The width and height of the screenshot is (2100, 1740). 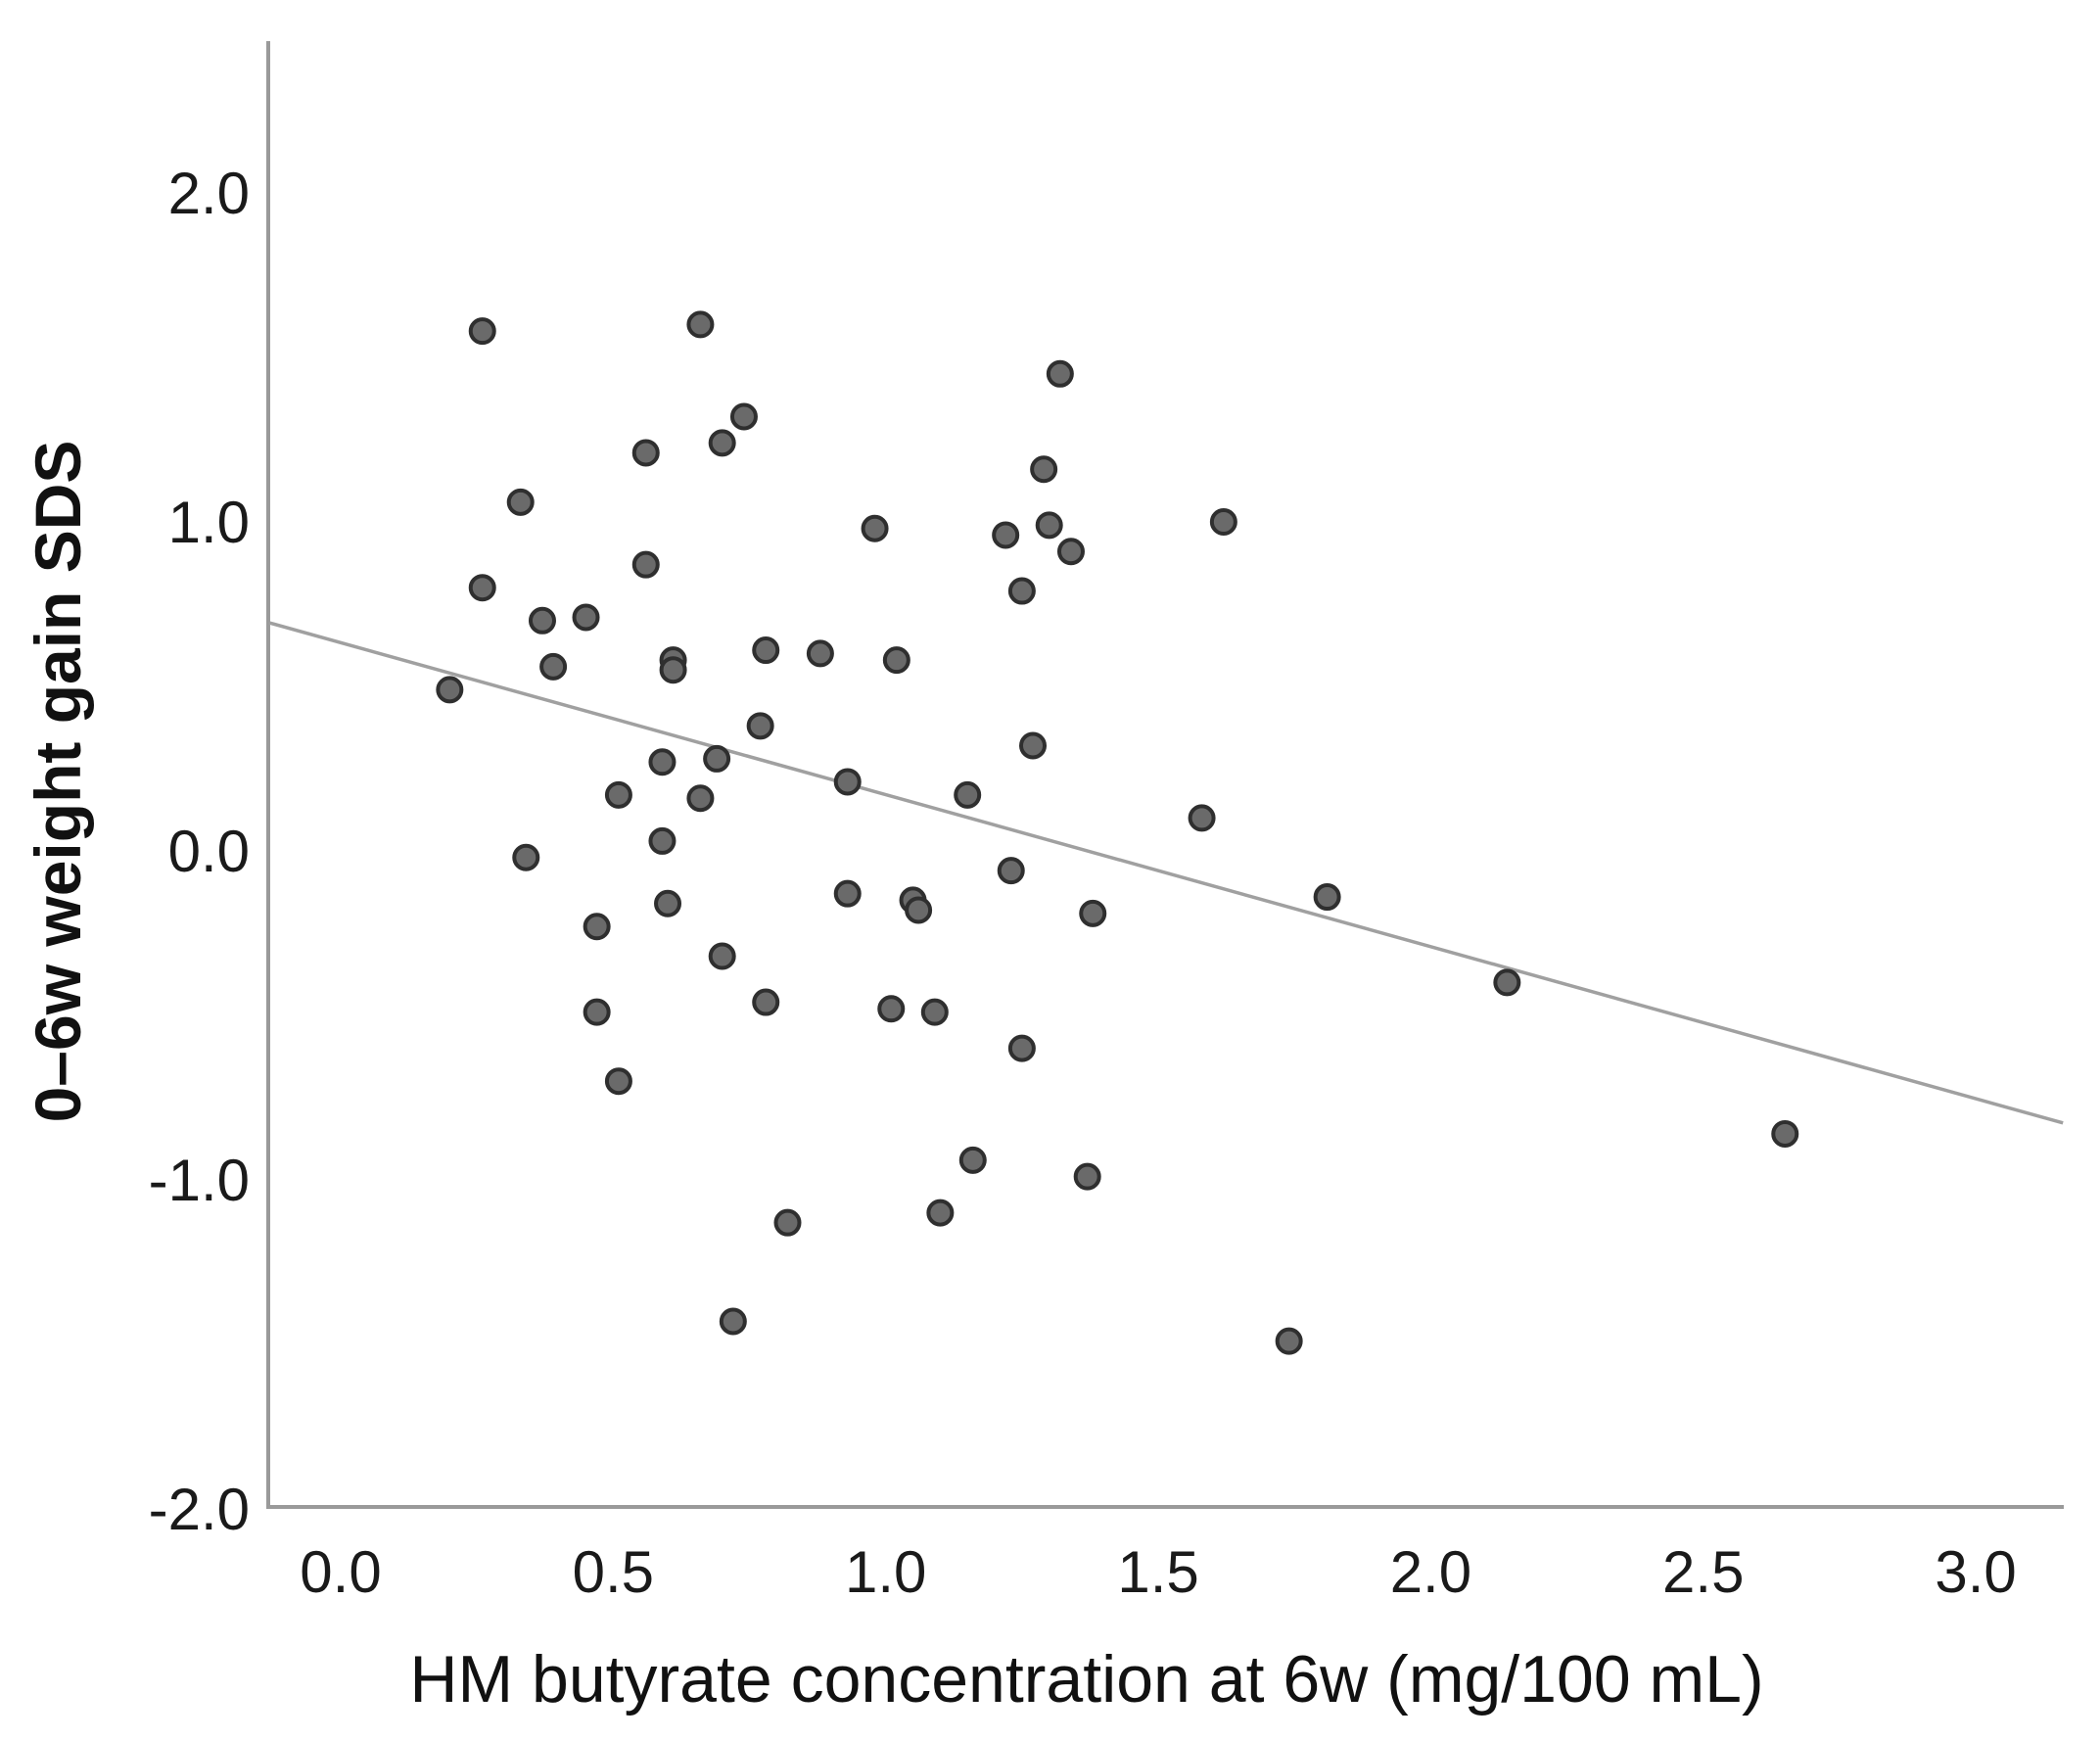 I want to click on x-tick-label: 3.0, so click(x=1975, y=1572).